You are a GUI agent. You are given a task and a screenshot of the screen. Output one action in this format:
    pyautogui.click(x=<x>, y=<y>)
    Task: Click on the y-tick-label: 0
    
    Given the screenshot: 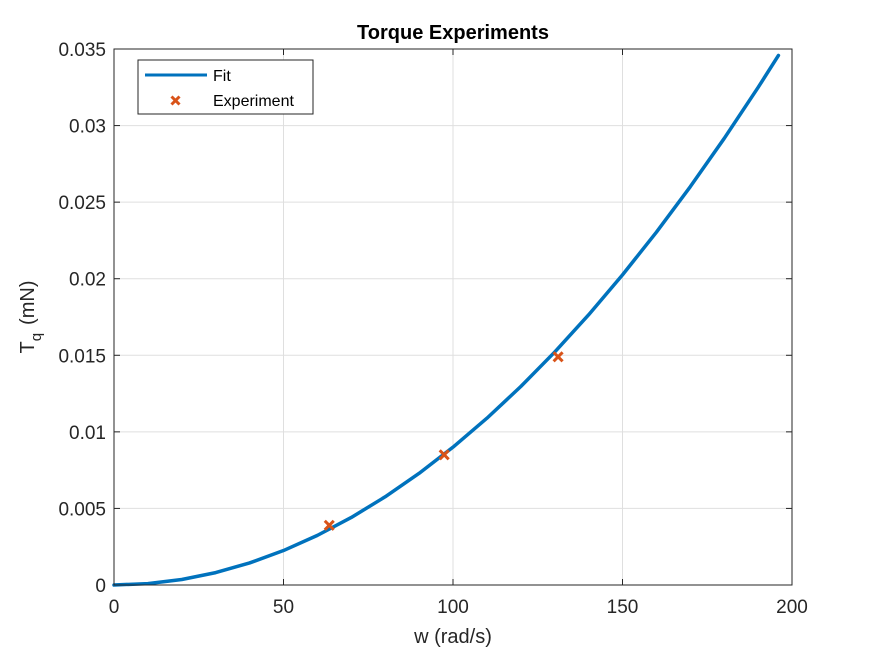 What is the action you would take?
    pyautogui.click(x=100, y=586)
    